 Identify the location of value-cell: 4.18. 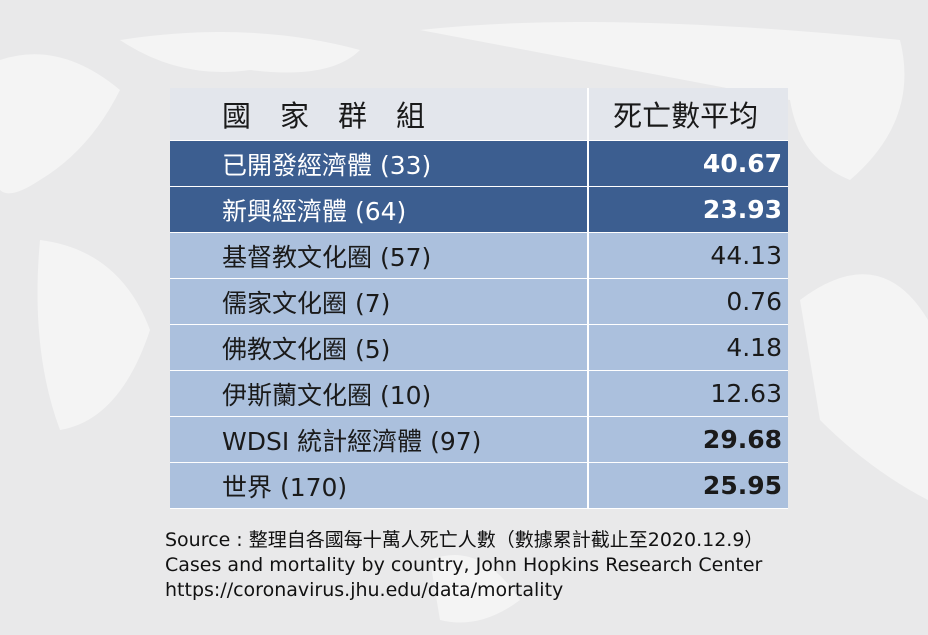
(687, 347).